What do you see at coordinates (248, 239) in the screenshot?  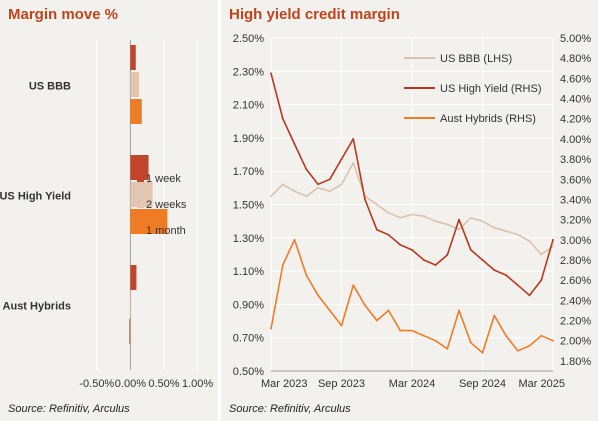 I see `y-tick-label-left: 1.30%` at bounding box center [248, 239].